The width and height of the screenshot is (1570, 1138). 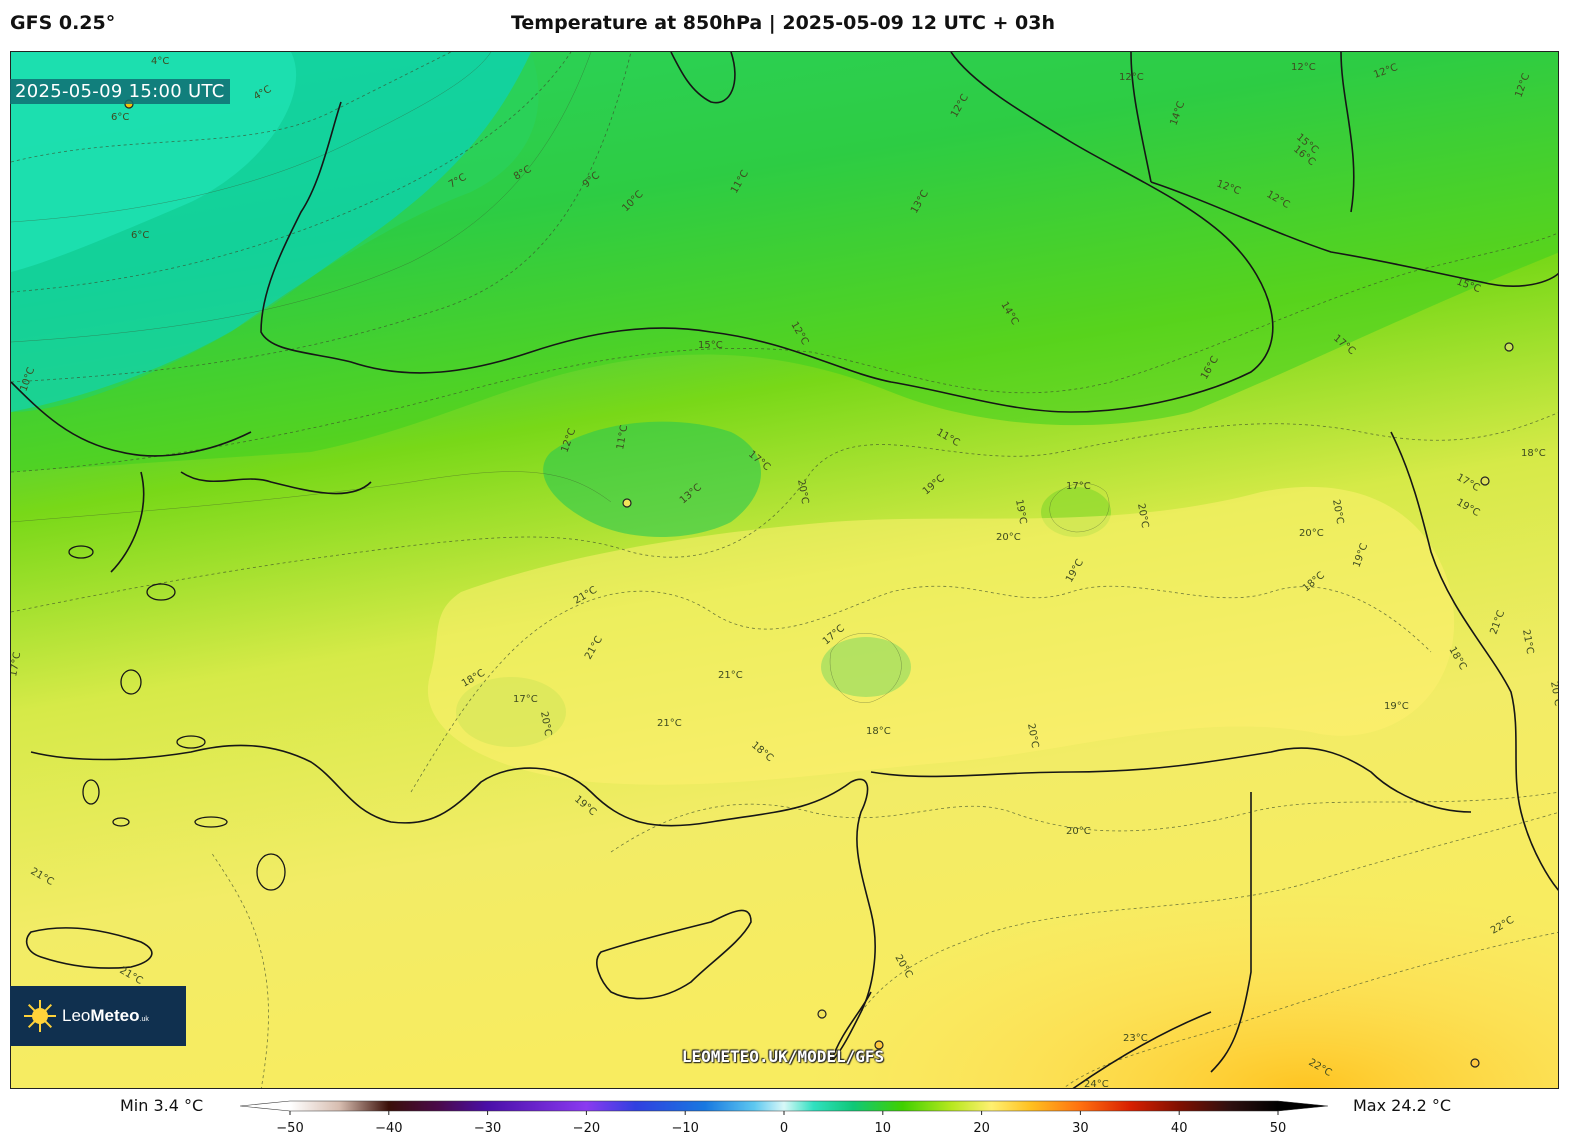 I want to click on colorbar: −50 −40 −30 −20 −10 0 10 20 30 40 50, so click(x=784, y=1118).